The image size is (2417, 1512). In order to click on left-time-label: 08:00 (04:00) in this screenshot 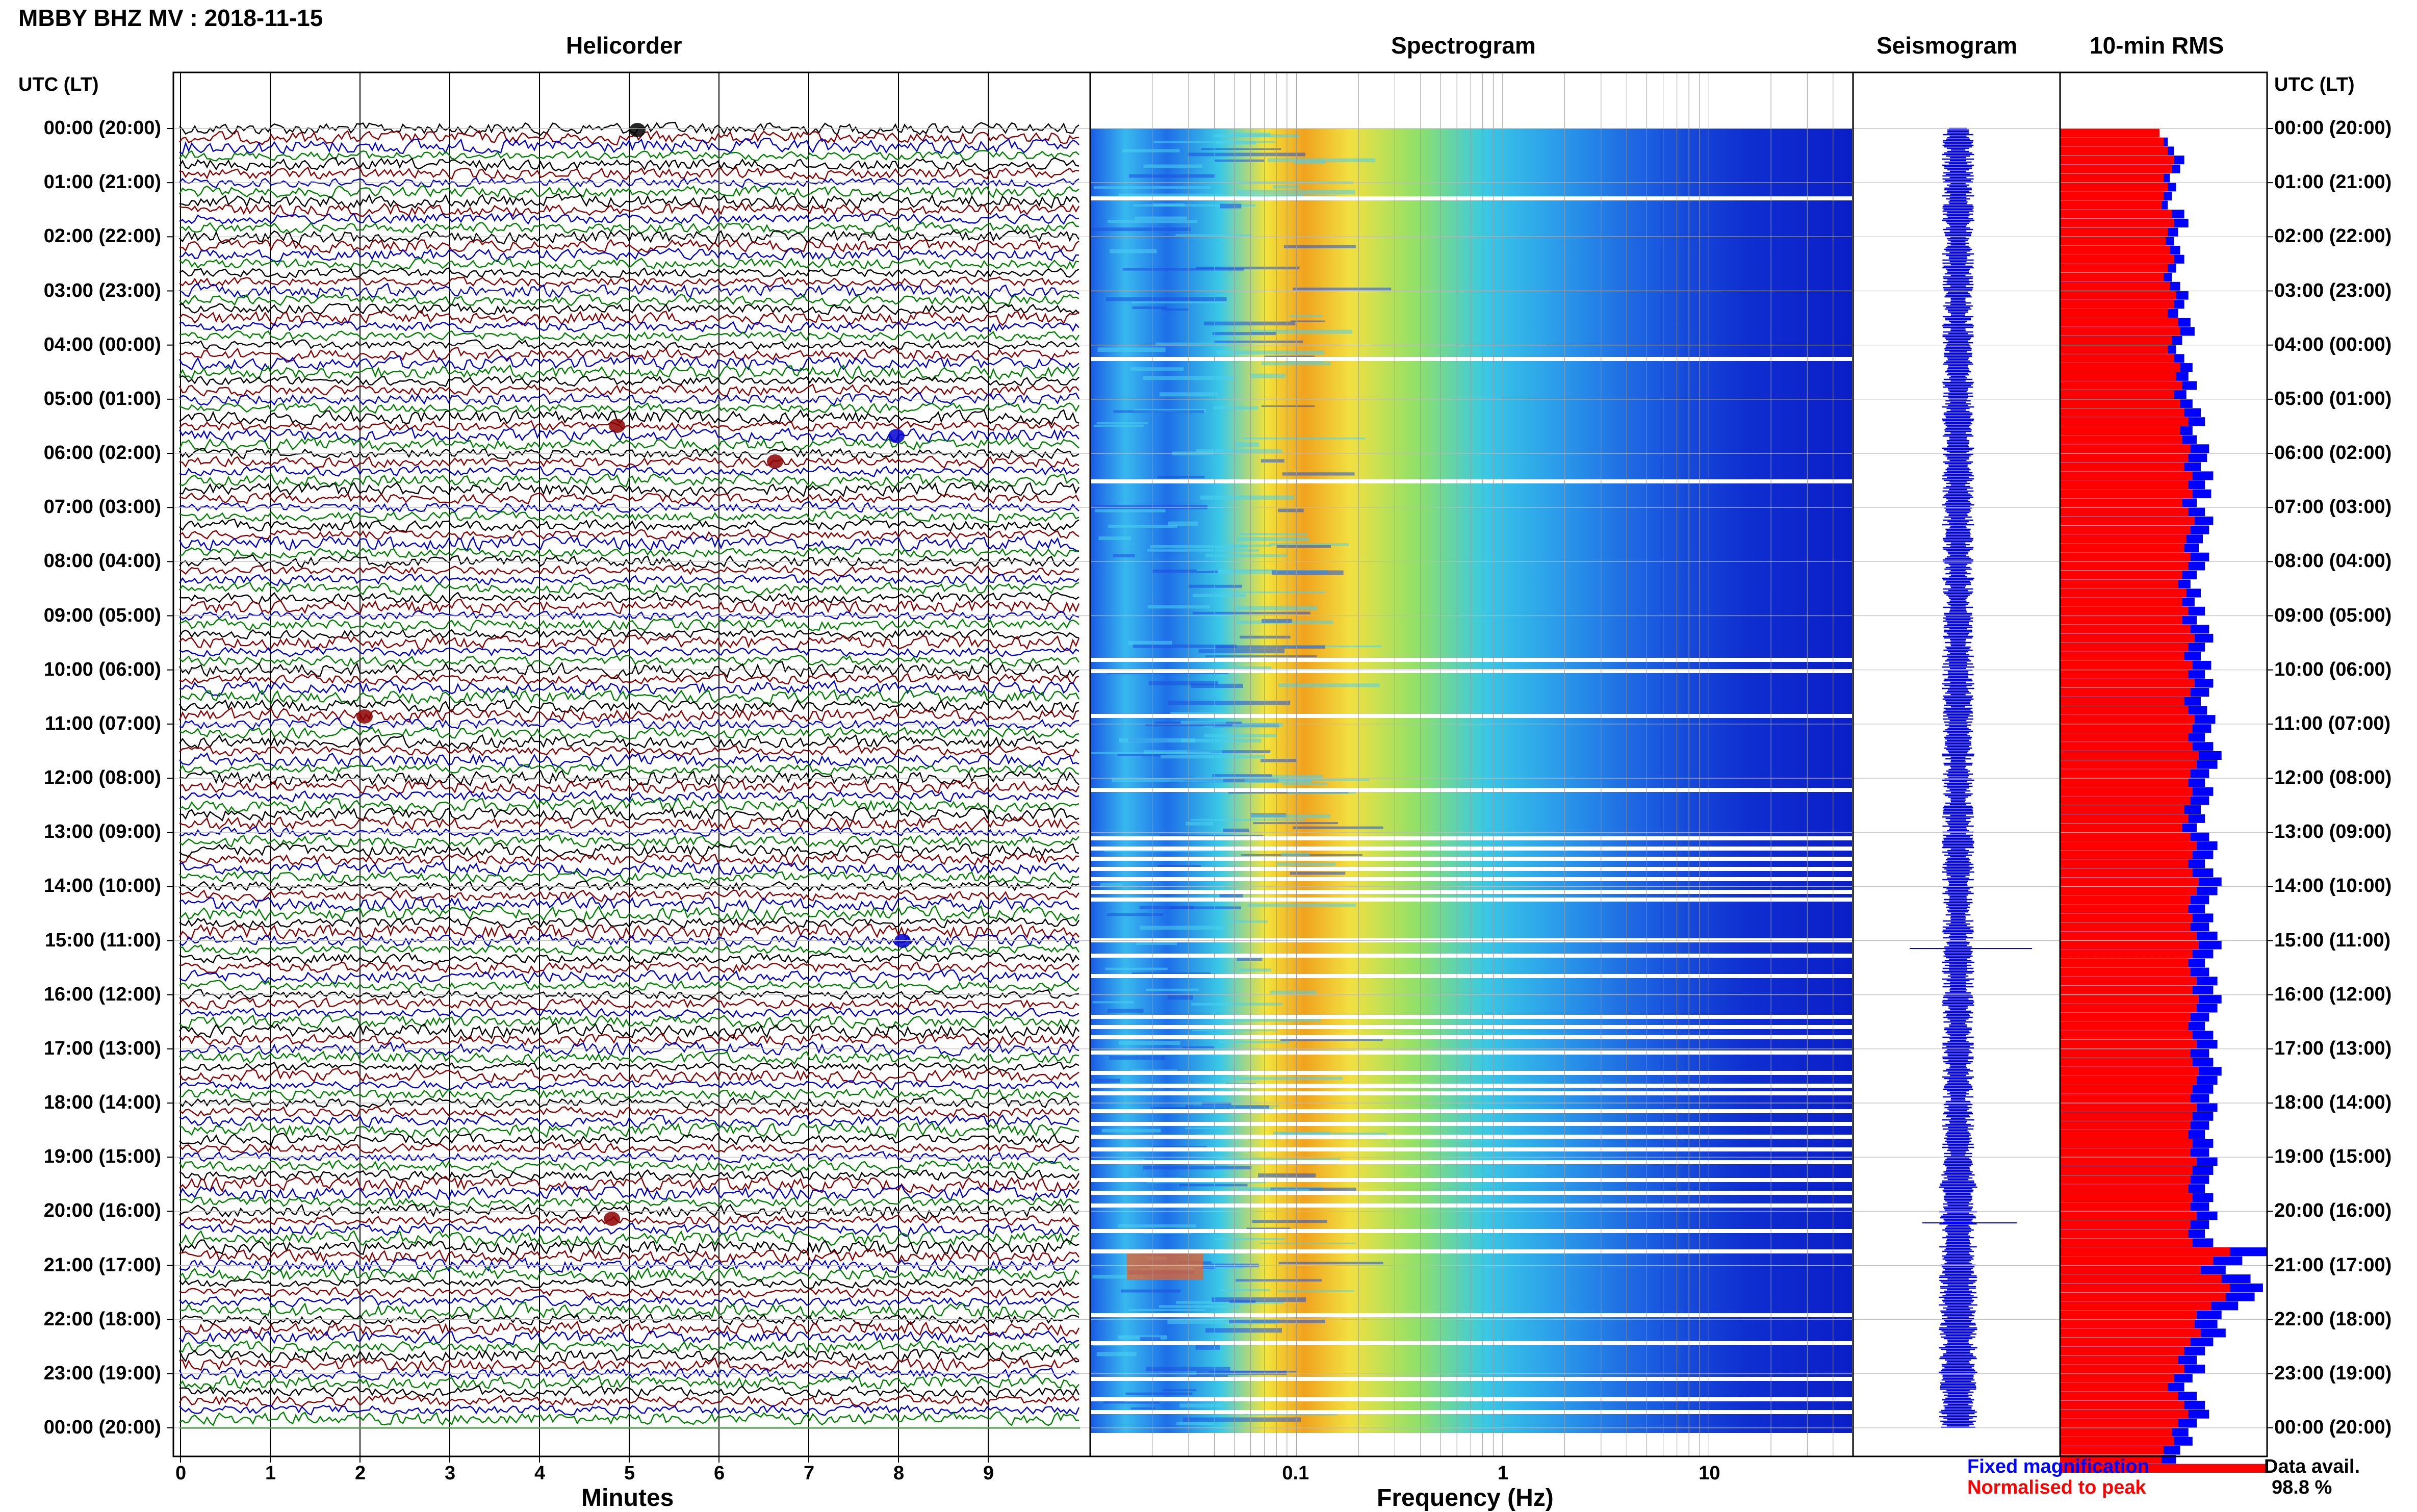, I will do `click(102, 561)`.